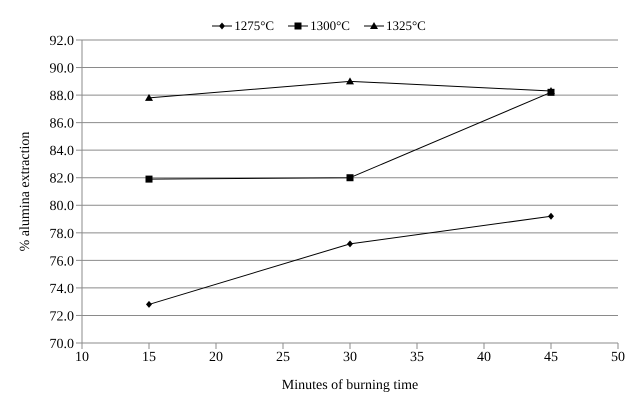 The image size is (640, 405). Describe the element at coordinates (417, 357) in the screenshot. I see `x-tick-label: 35` at that location.